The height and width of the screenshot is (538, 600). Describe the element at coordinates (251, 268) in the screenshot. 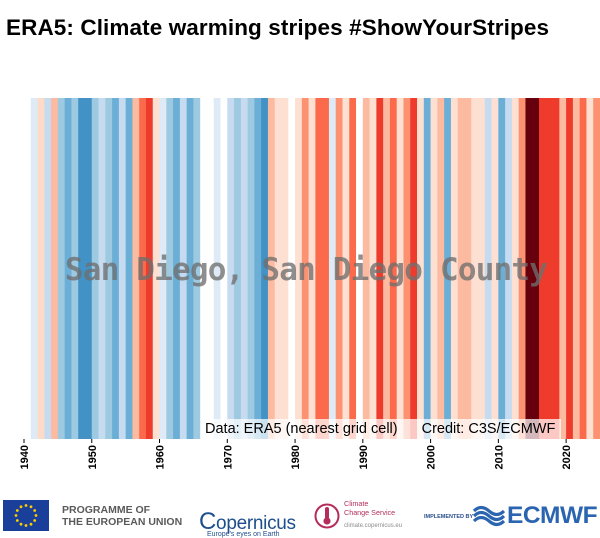

I see `stripe-1973` at that location.